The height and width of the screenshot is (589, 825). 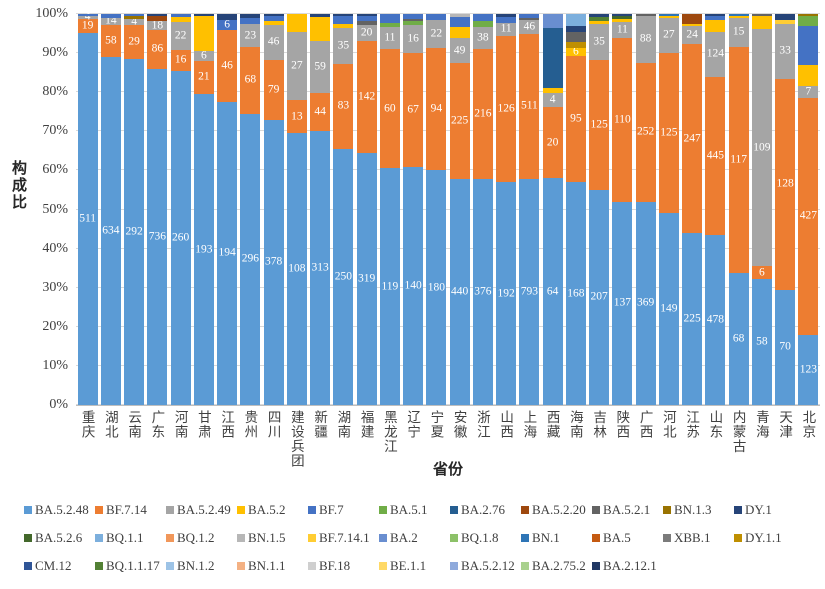 I want to click on bar-segment-BF.7.14: 95, so click(x=575, y=119).